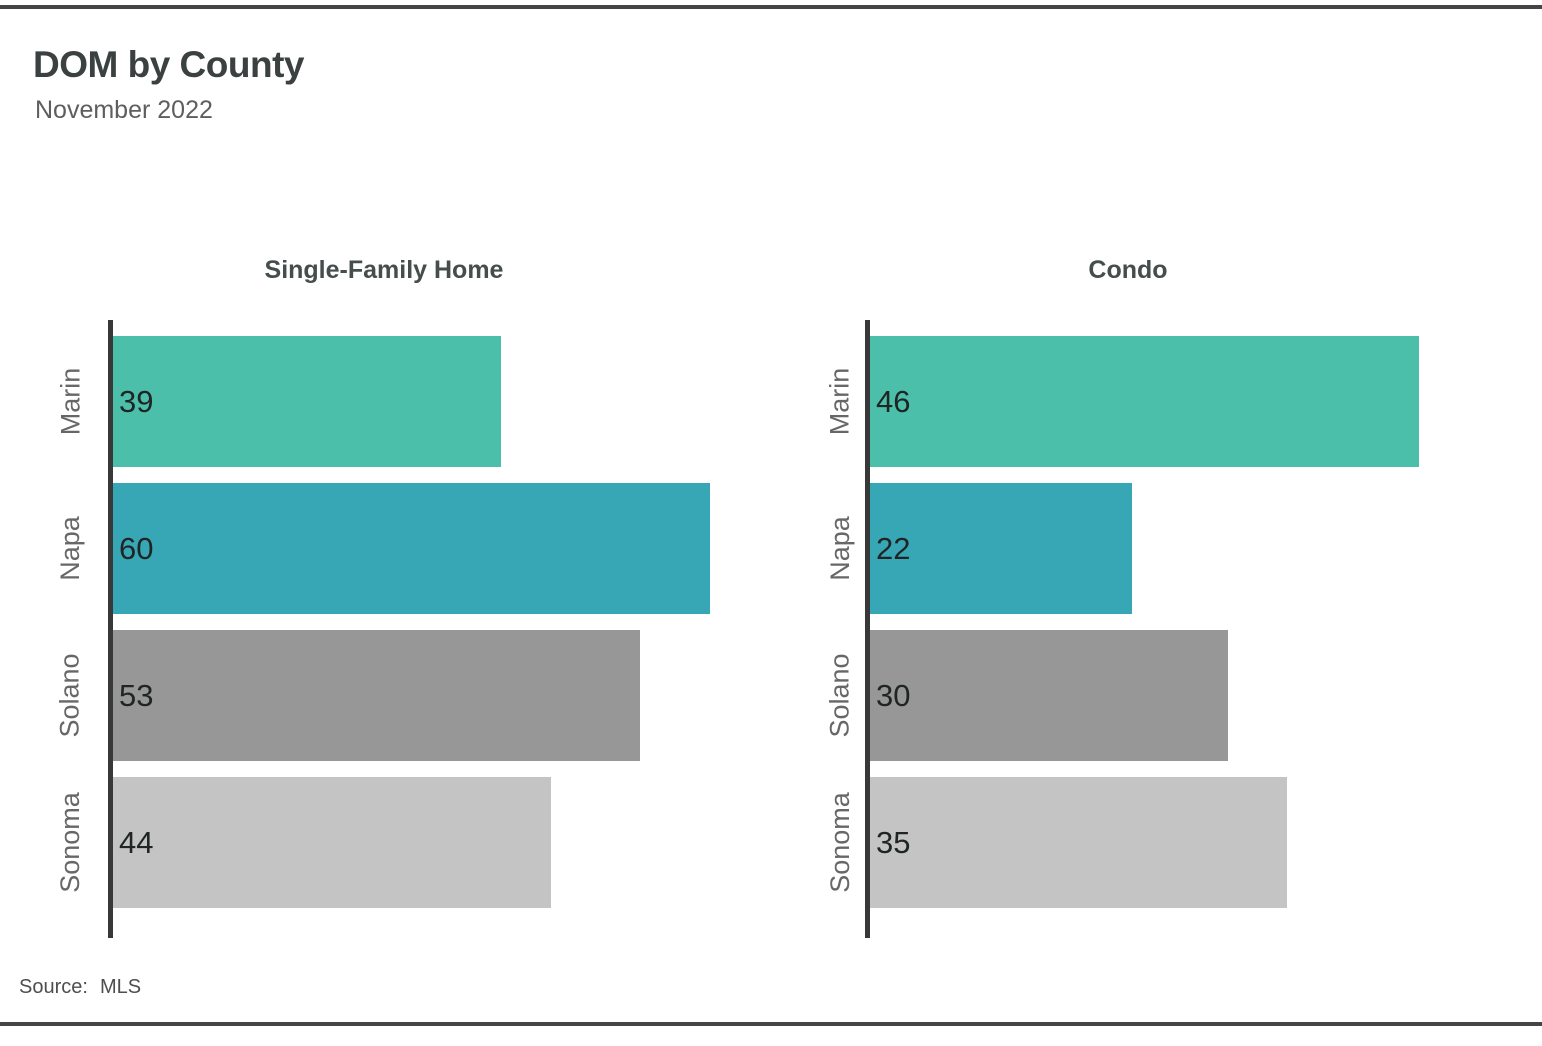 The height and width of the screenshot is (1046, 1542). What do you see at coordinates (136, 695) in the screenshot?
I see `bar-value-label: 53` at bounding box center [136, 695].